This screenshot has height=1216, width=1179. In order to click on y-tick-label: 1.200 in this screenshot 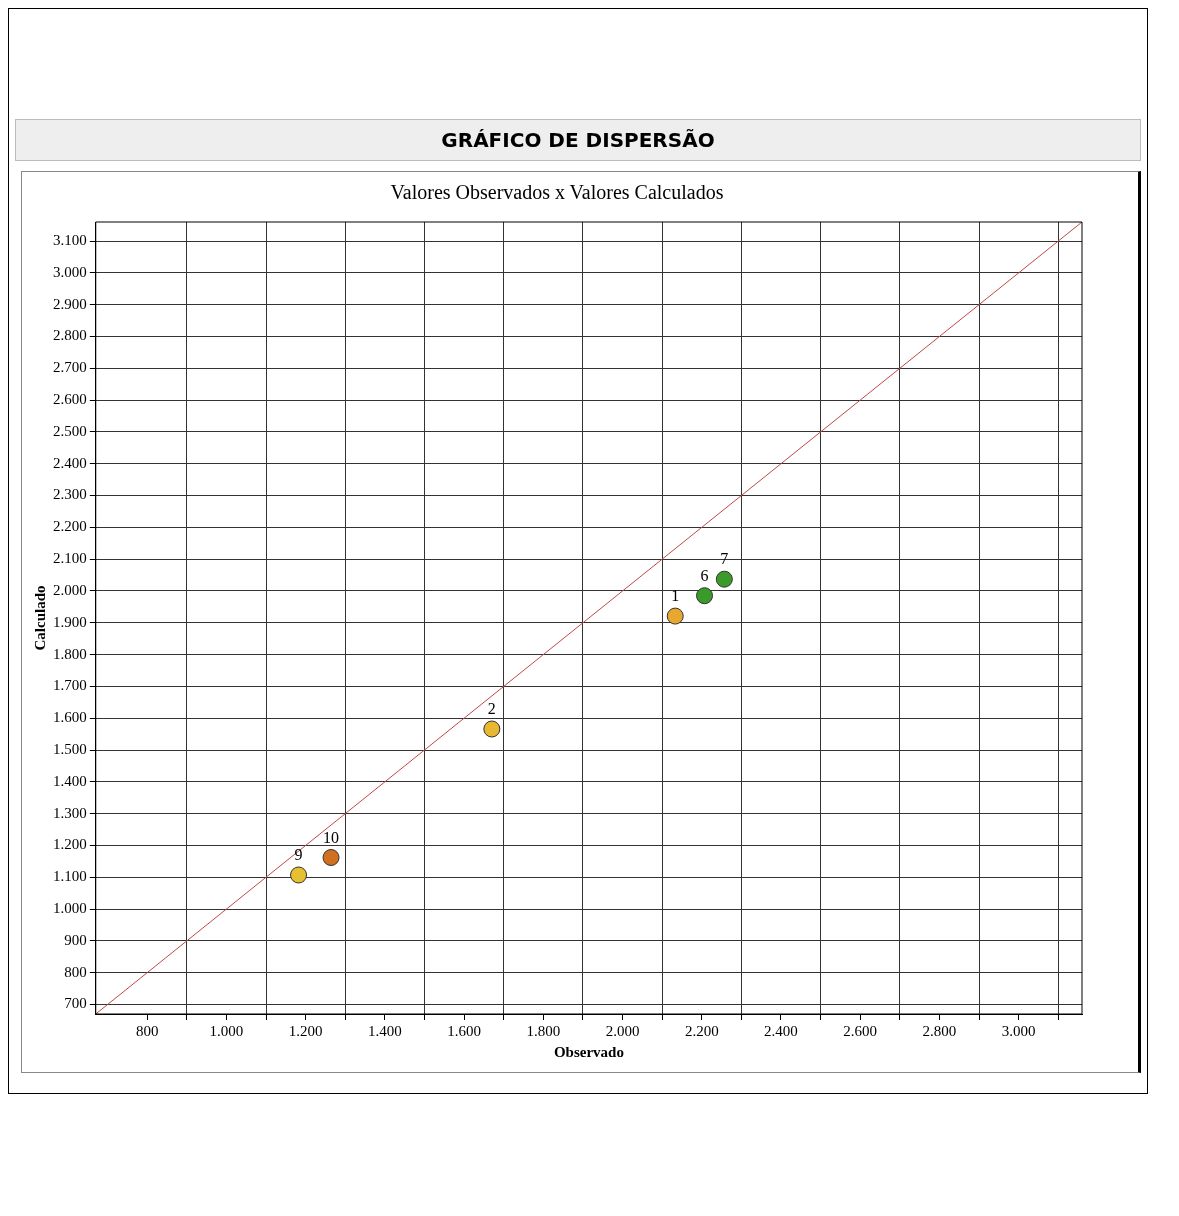, I will do `click(70, 844)`.